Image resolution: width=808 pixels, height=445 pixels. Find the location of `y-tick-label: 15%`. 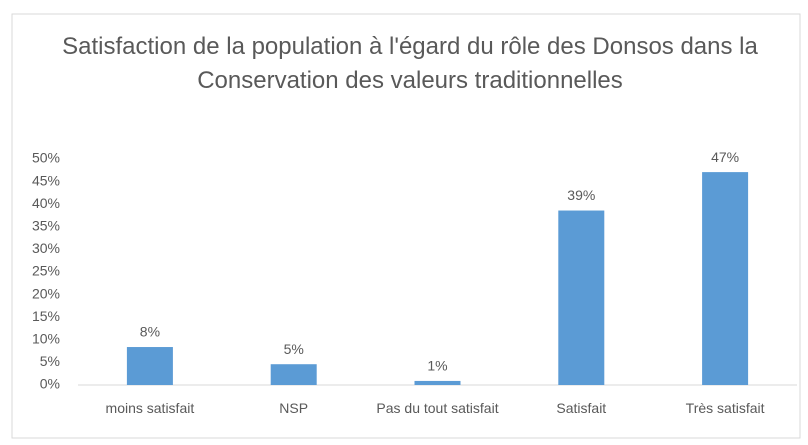

y-tick-label: 15% is located at coordinates (46, 316).